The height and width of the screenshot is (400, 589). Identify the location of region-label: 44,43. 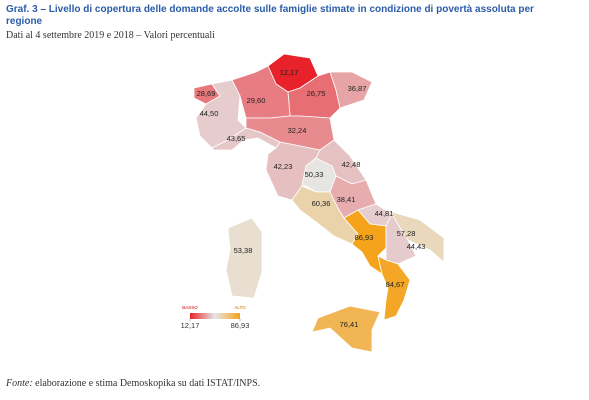
(416, 246).